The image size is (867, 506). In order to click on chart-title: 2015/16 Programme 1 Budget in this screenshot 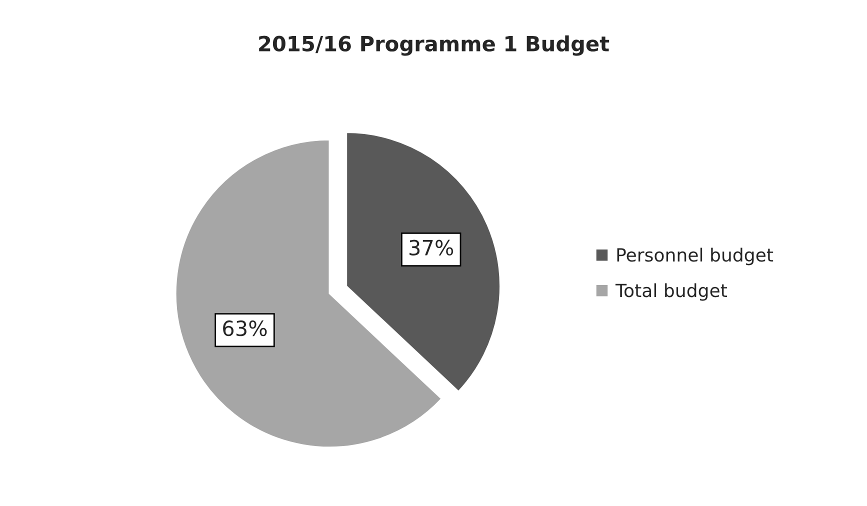, I will do `click(434, 45)`.